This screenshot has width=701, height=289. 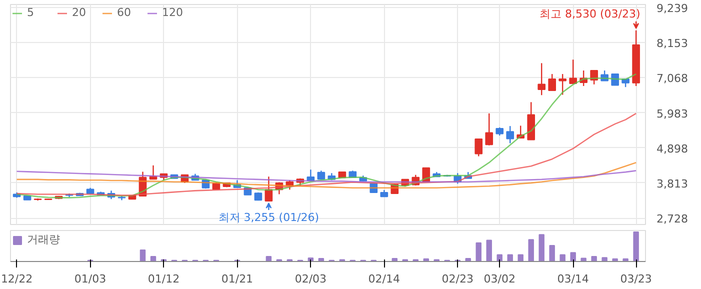 I want to click on y-tick-label: 7,068, so click(x=672, y=79).